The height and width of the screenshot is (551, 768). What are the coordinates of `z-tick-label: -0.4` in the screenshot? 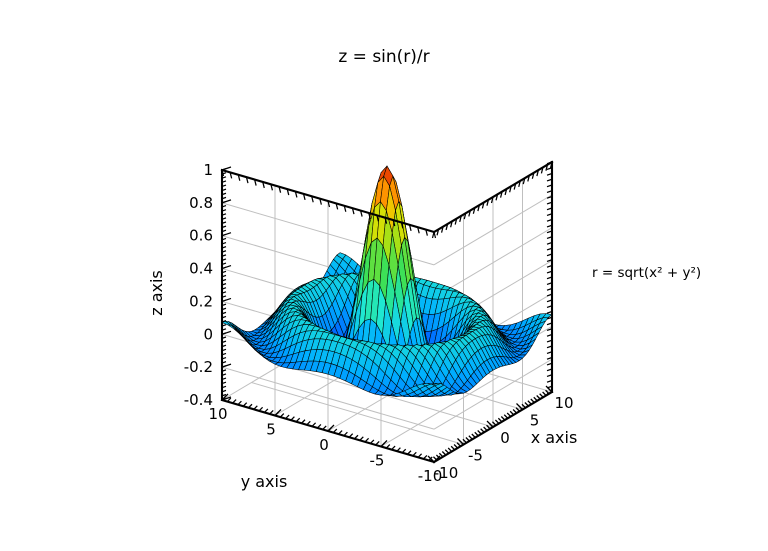 It's located at (198, 400).